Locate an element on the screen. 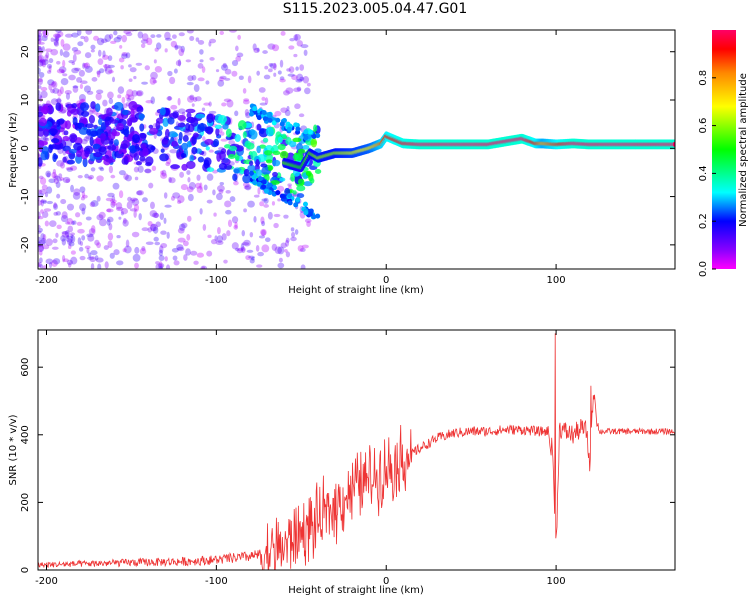  colorbar-gradient is located at coordinates (724, 149).